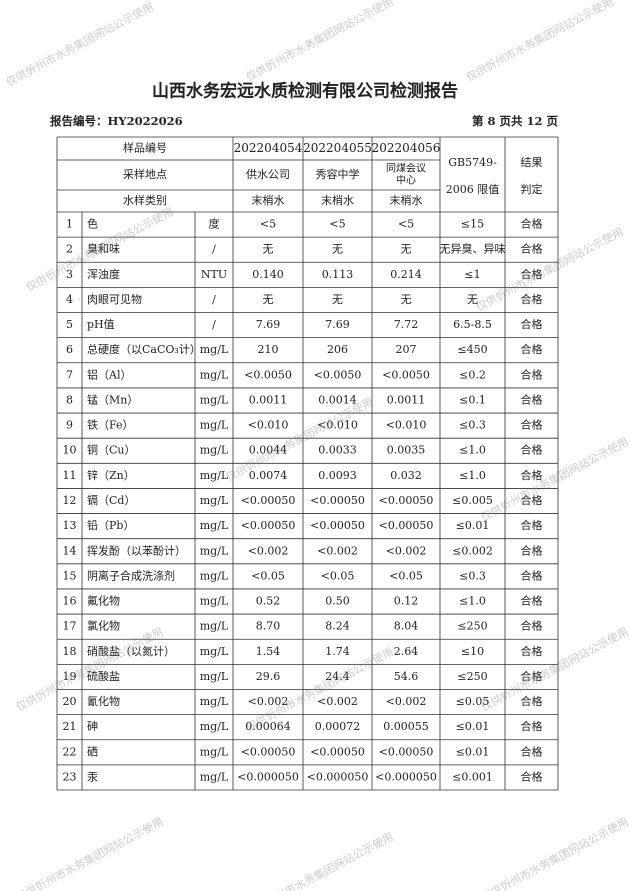  I want to click on row-number: 17, so click(70, 626).